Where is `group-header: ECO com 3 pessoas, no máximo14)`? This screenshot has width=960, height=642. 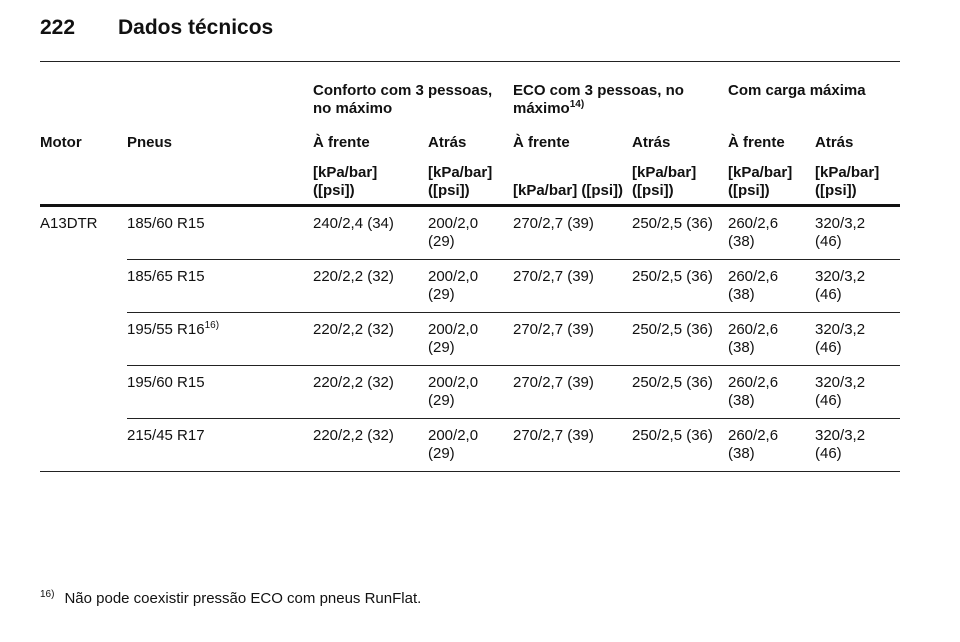 group-header: ECO com 3 pessoas, no máximo14) is located at coordinates (620, 108).